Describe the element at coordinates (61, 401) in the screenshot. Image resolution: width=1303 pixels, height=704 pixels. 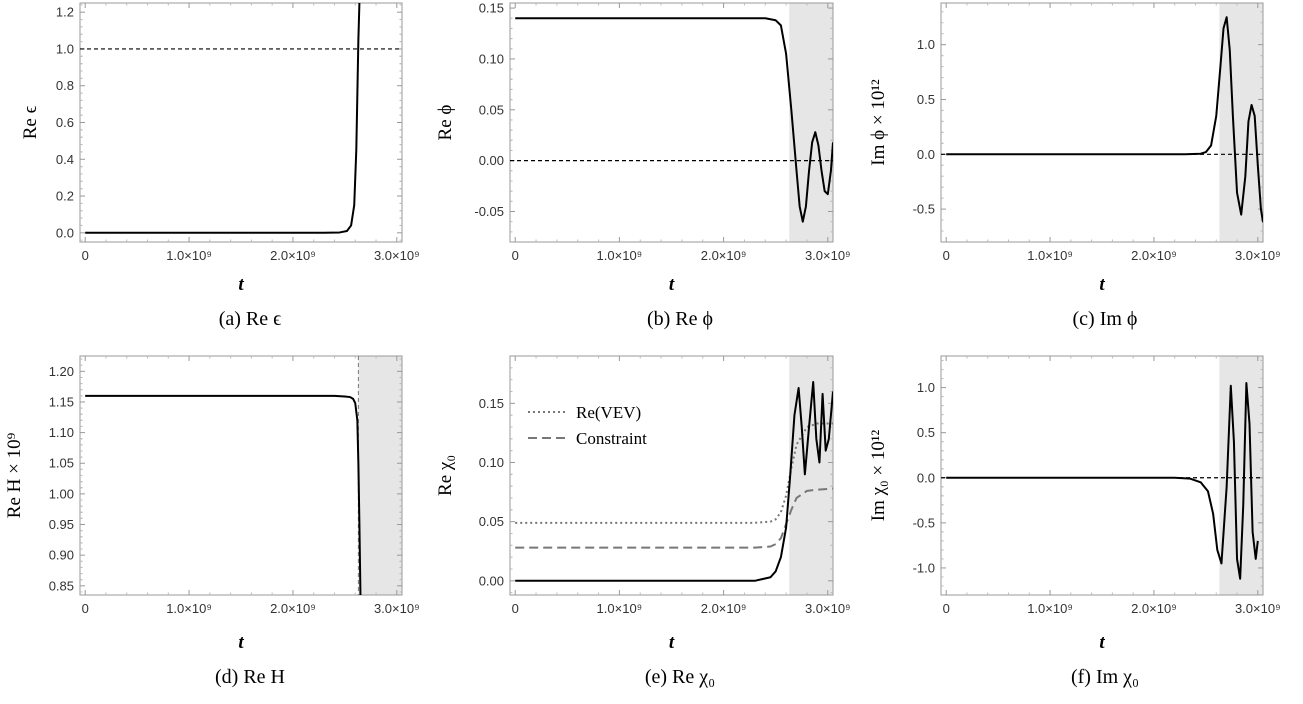
I see `y-tick-label: 1.15` at that location.